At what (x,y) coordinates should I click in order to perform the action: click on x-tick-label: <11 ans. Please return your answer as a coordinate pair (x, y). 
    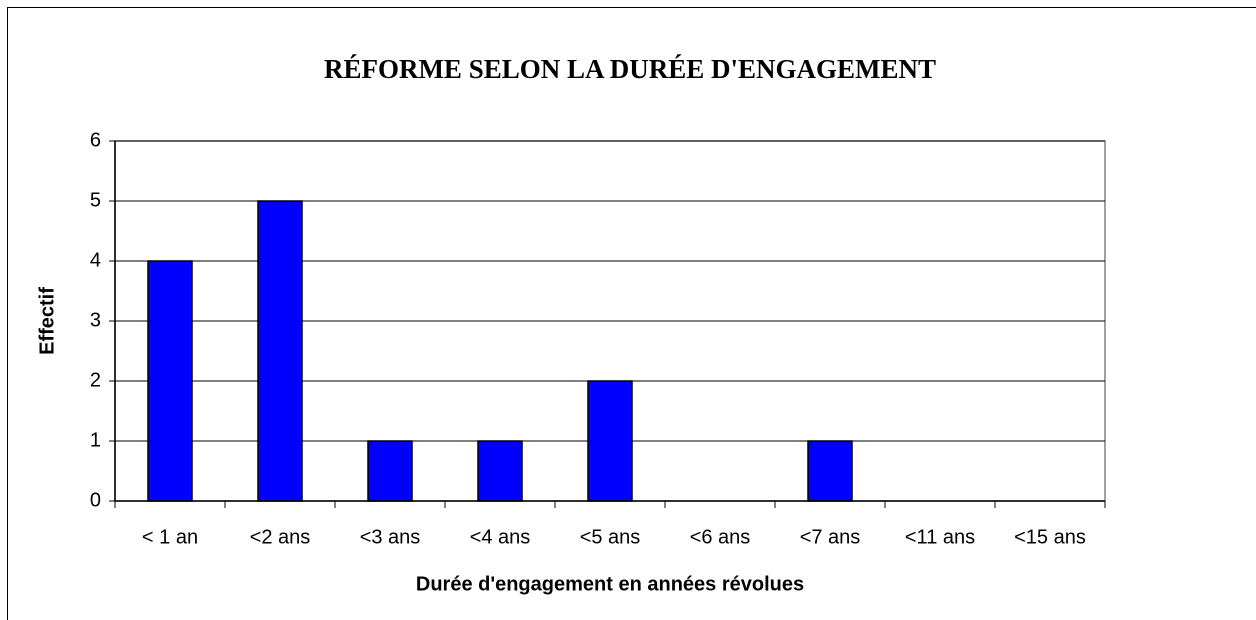
    Looking at the image, I should click on (940, 537).